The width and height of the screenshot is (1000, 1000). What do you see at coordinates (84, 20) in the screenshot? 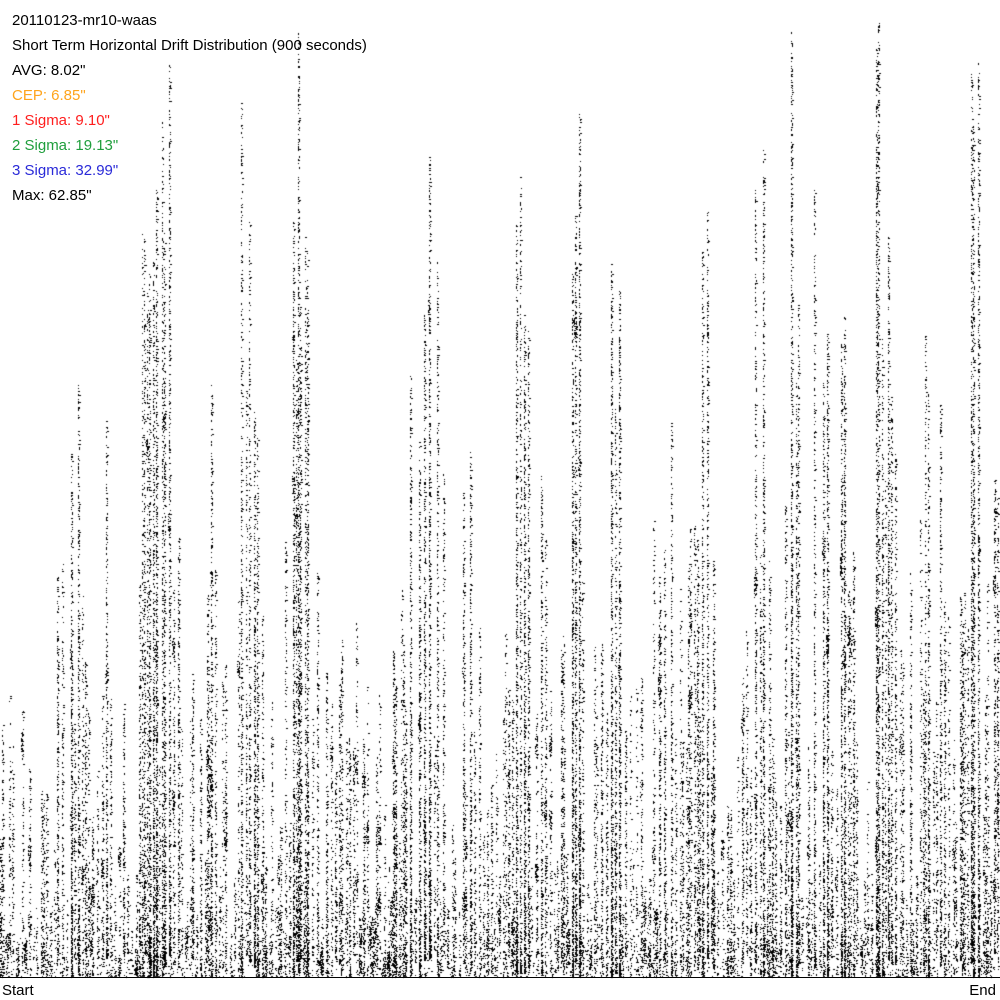
I see `plot-title: 20110123-mr10-waas` at bounding box center [84, 20].